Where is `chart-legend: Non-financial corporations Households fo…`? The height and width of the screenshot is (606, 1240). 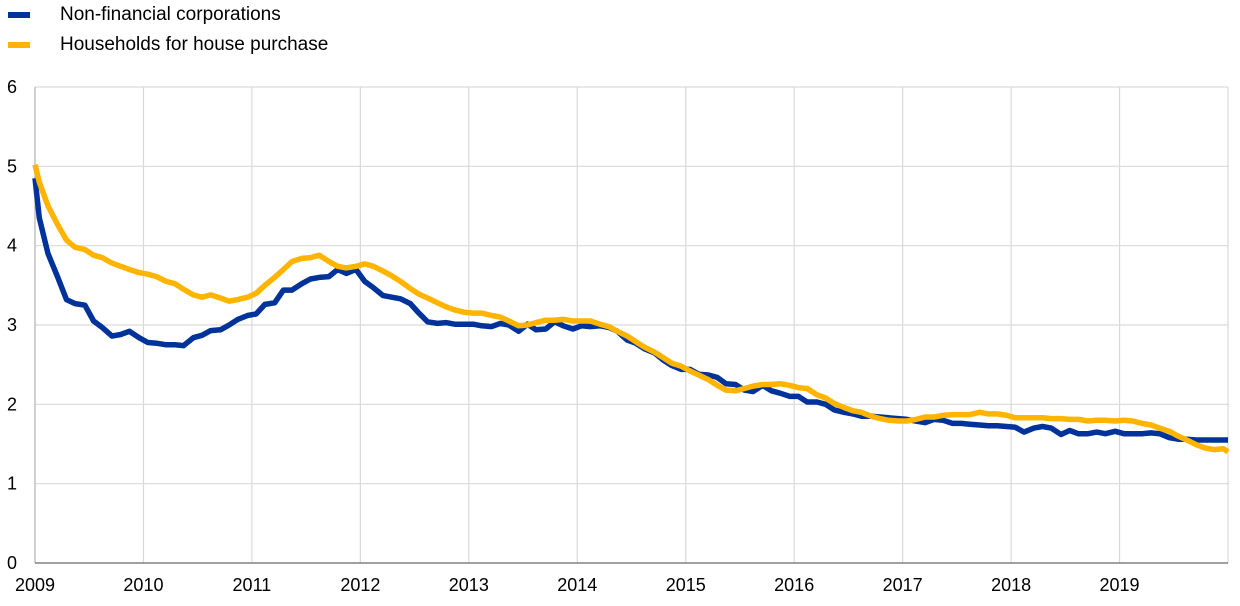 chart-legend: Non-financial corporations Households fo… is located at coordinates (168, 30).